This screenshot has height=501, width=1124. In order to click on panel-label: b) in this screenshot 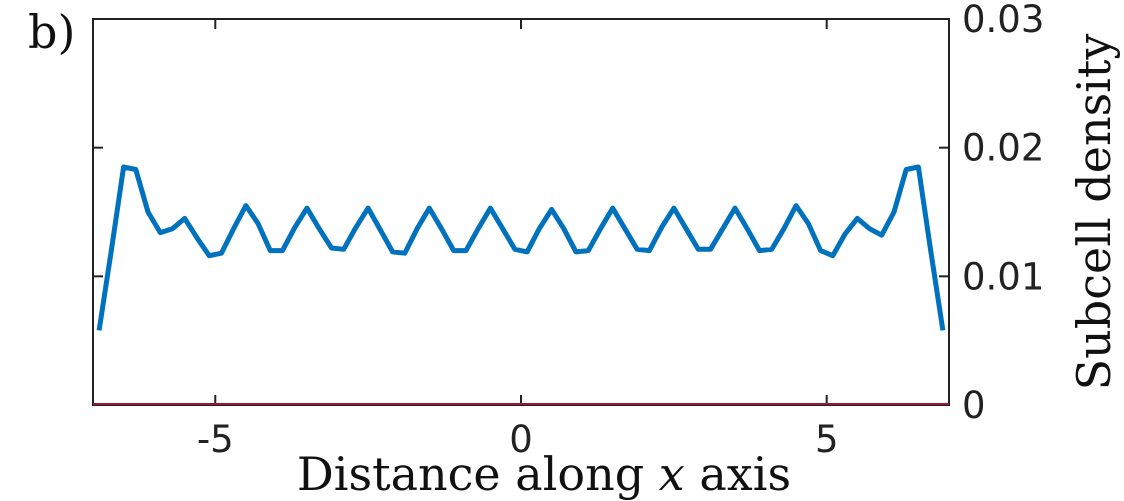, I will do `click(51, 32)`.